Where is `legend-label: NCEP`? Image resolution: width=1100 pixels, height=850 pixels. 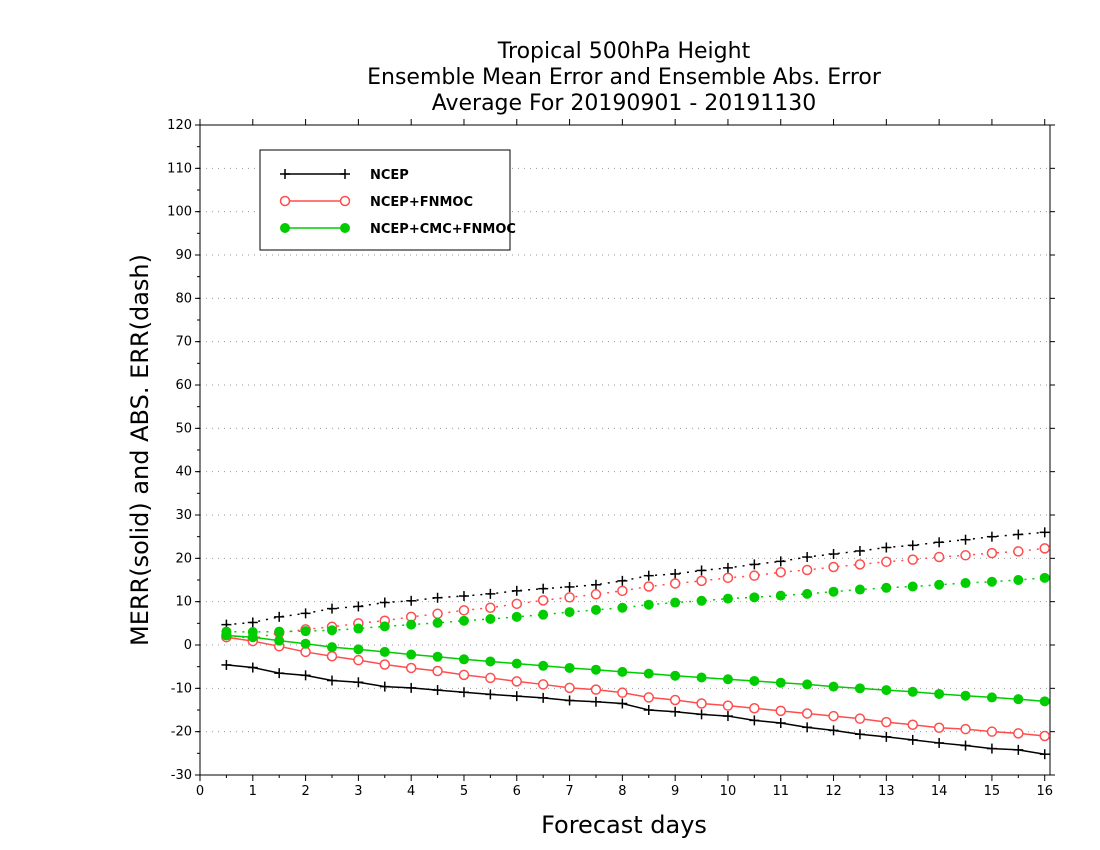
legend-label: NCEP is located at coordinates (389, 175).